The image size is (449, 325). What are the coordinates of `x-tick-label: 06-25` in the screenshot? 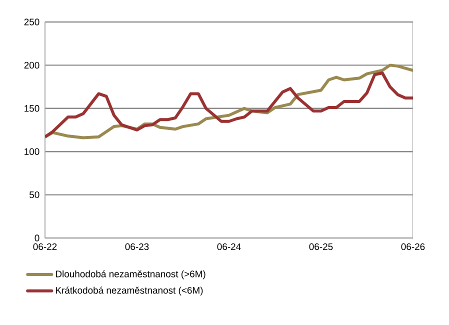 It's located at (321, 246).